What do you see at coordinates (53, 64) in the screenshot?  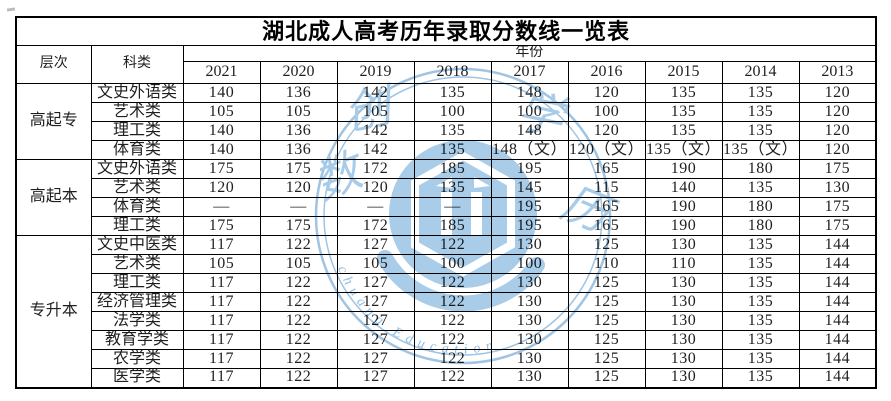 I see `level-column-header: 层次` at bounding box center [53, 64].